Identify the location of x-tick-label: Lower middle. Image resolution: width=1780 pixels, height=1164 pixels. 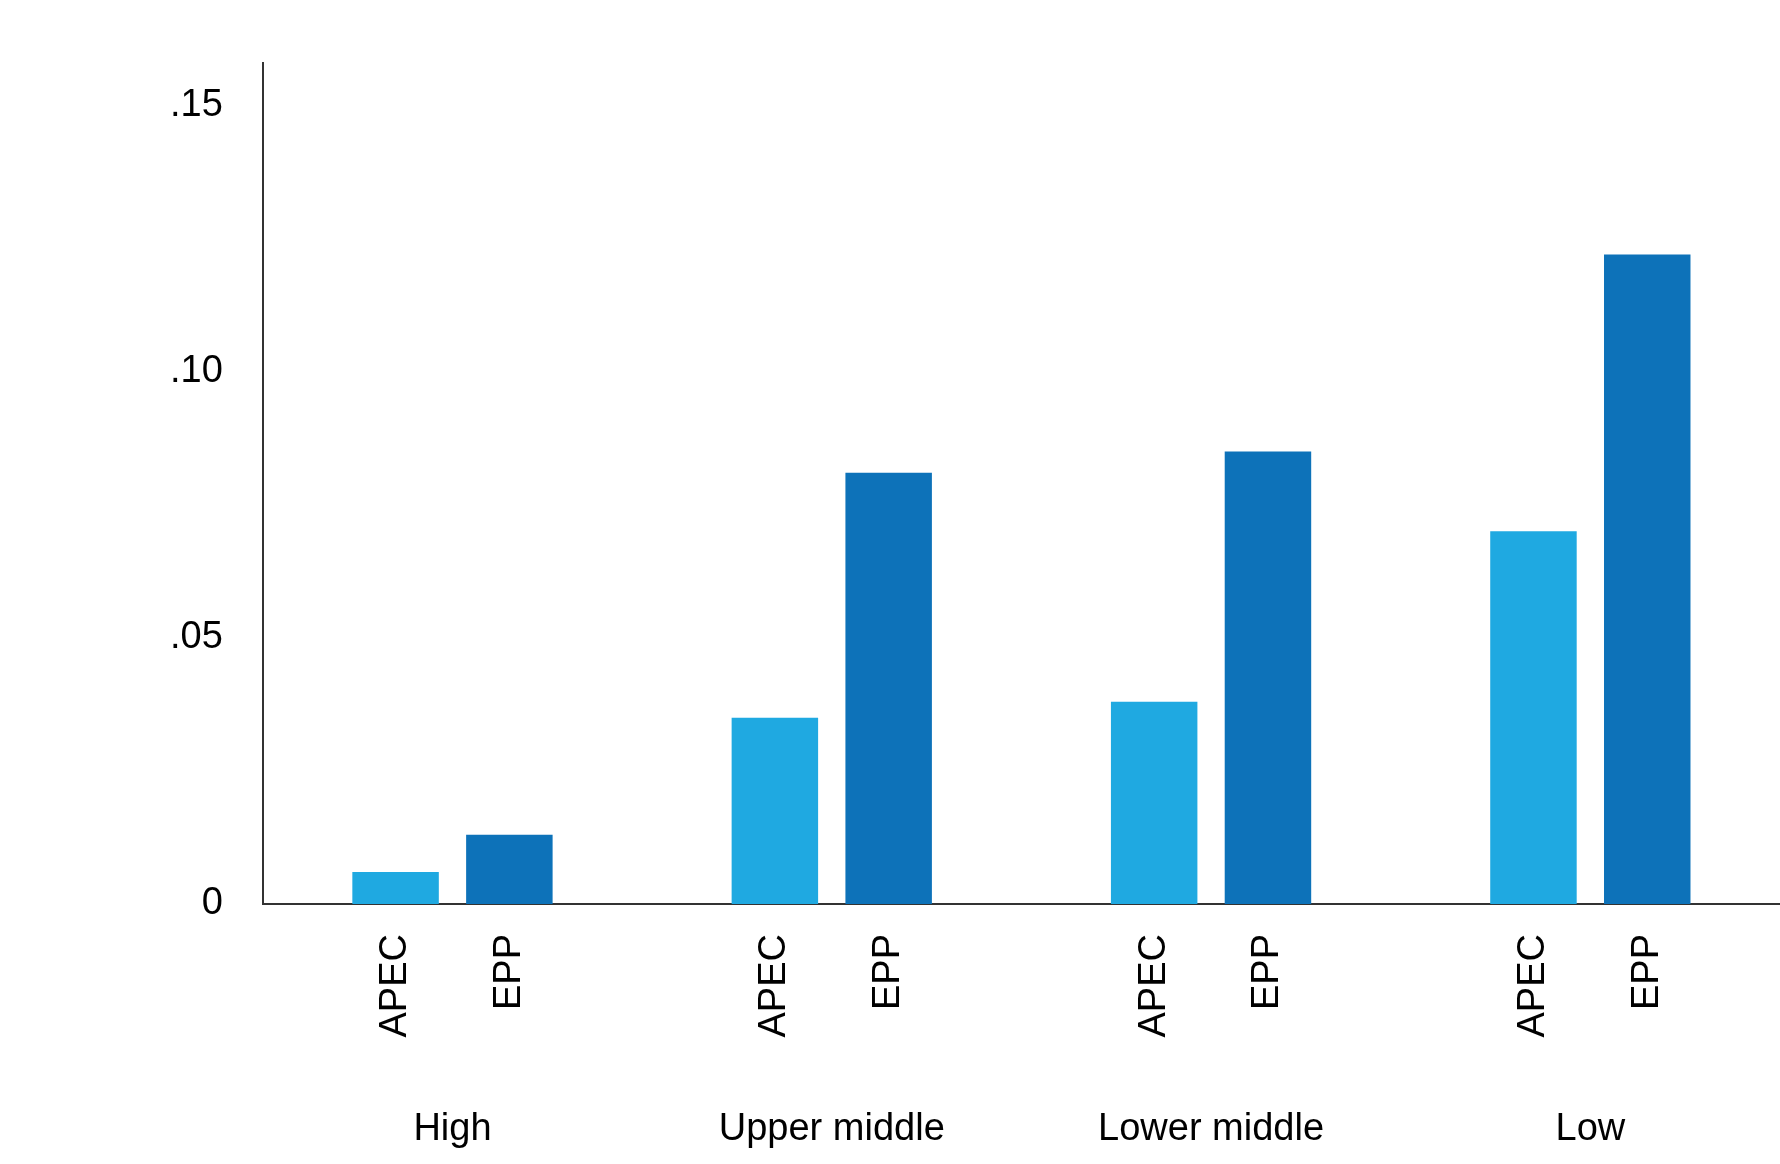
(1211, 1127).